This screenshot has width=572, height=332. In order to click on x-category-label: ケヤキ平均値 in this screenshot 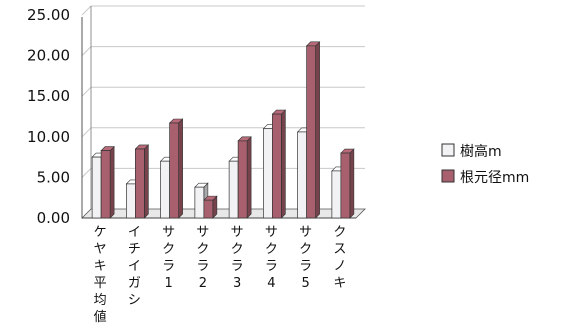, I will do `click(100, 275)`.